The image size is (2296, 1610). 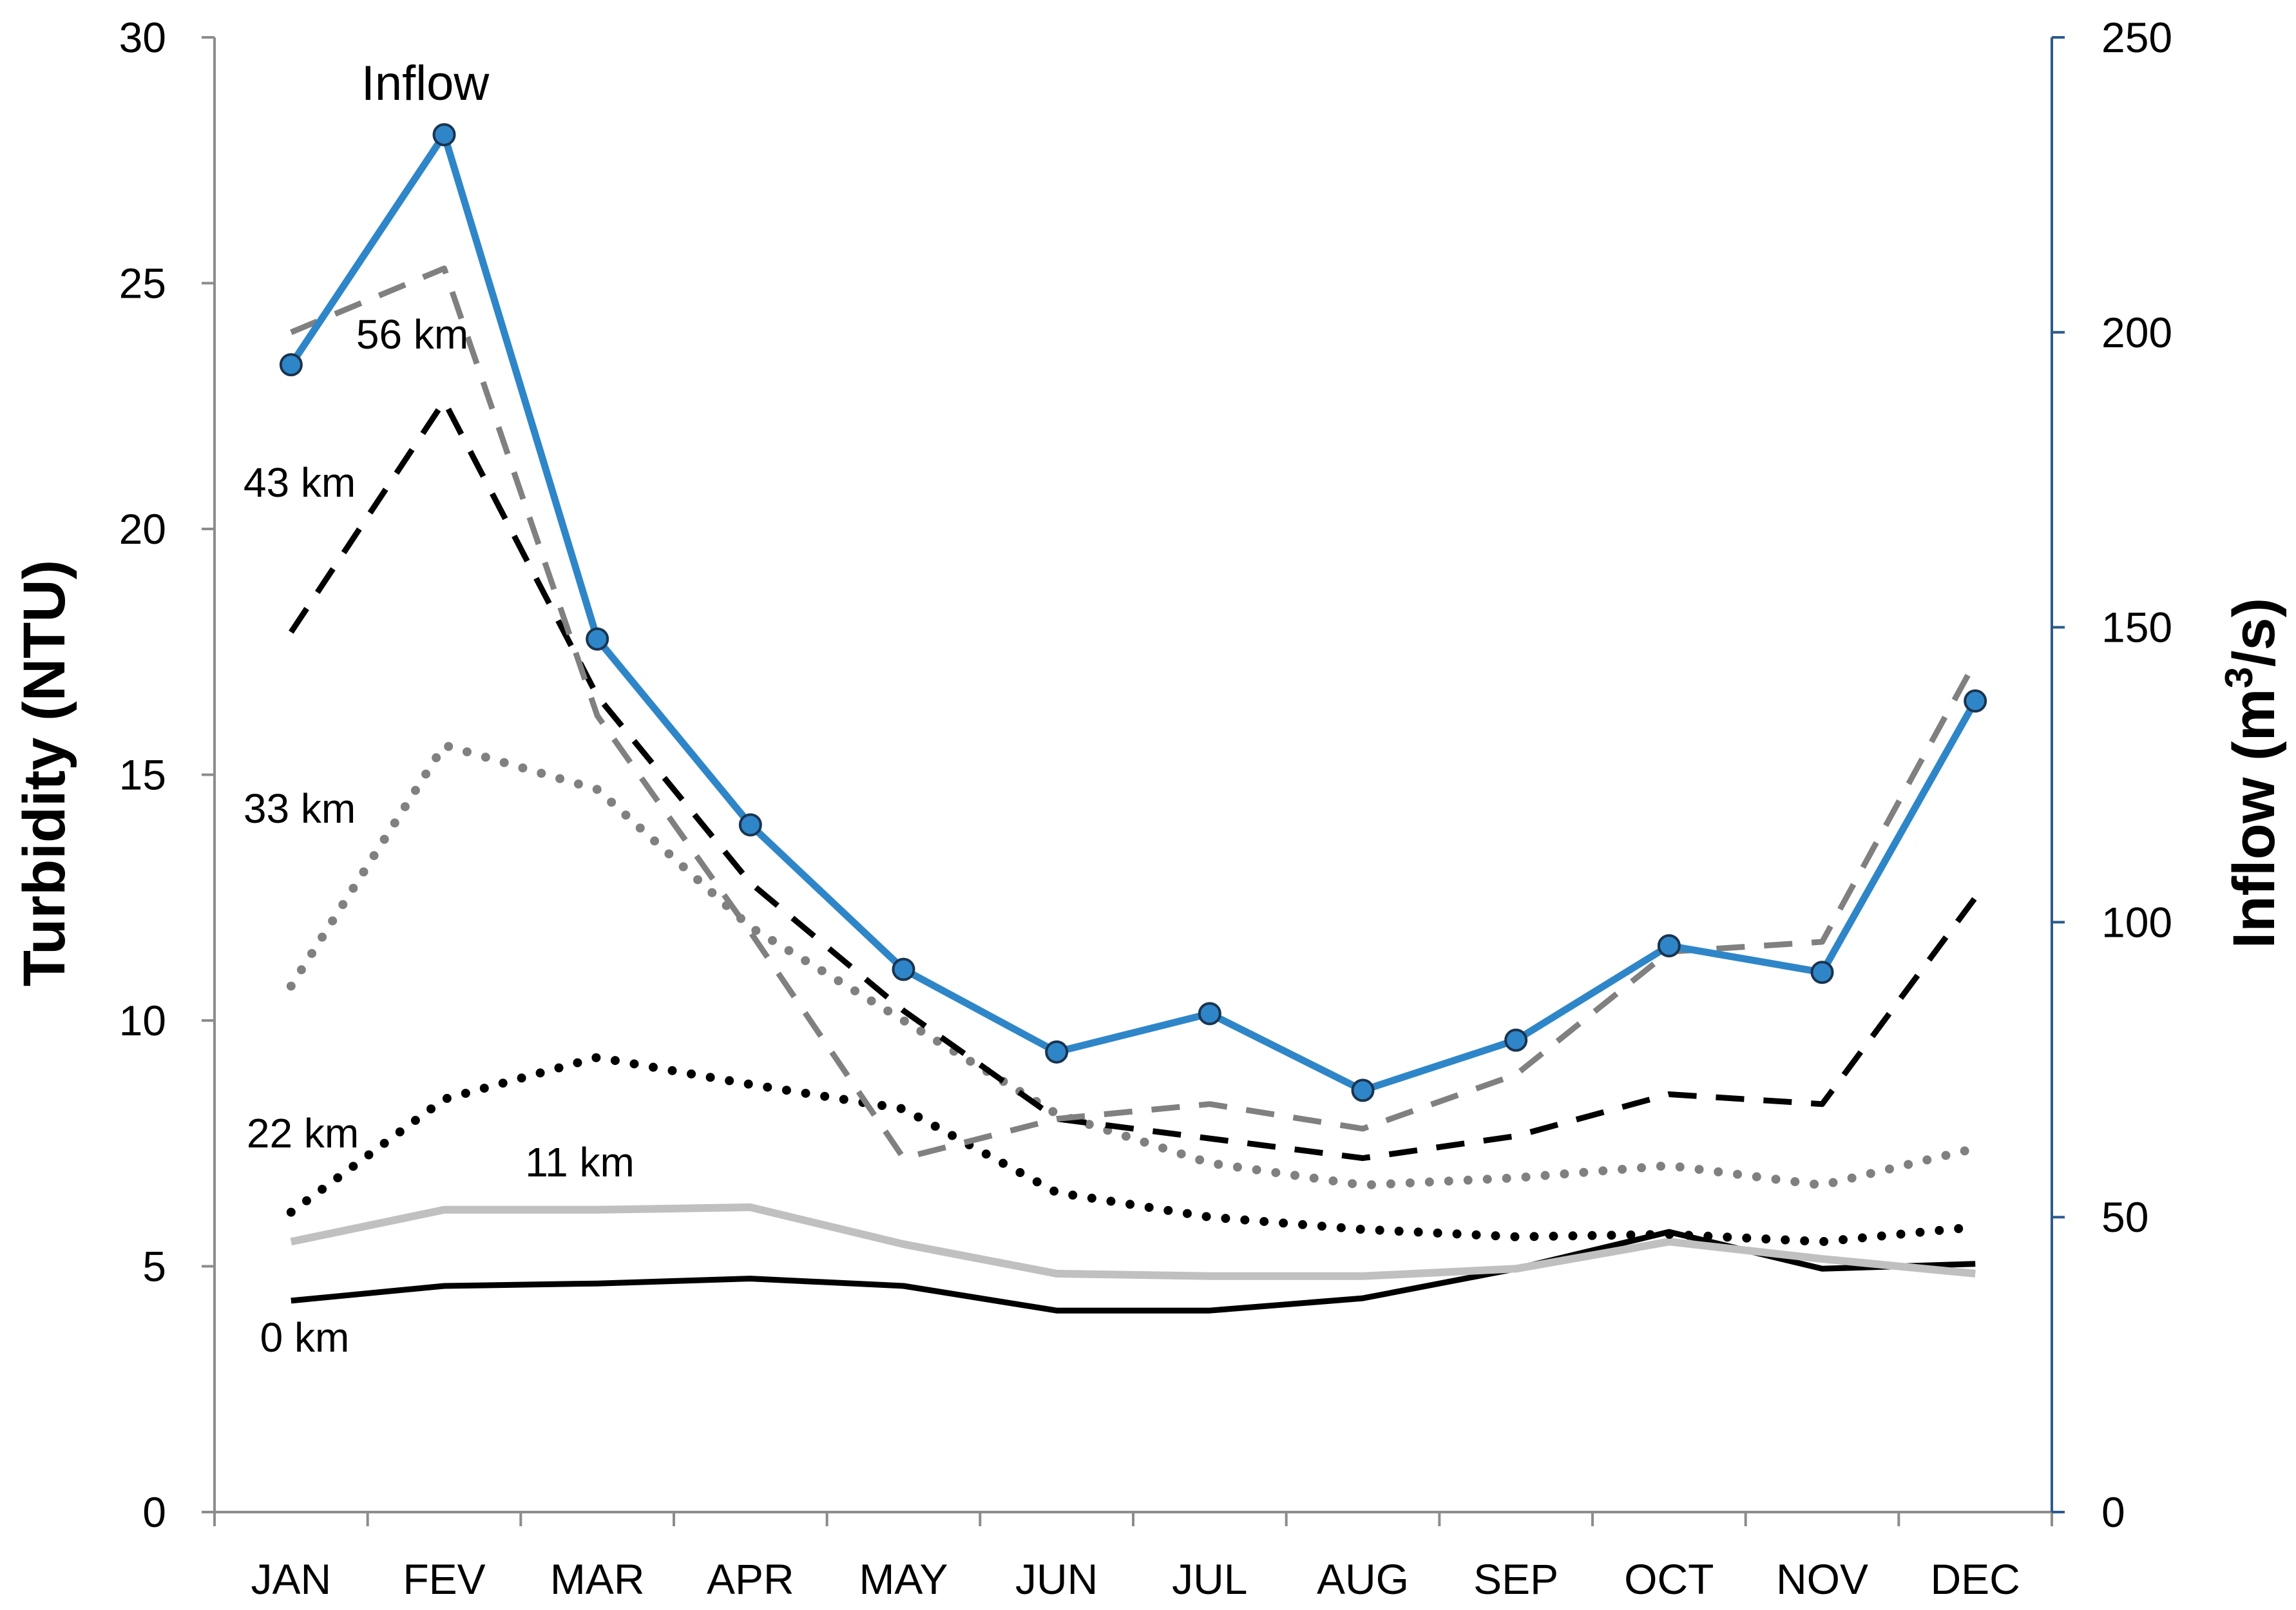 What do you see at coordinates (1133, 1241) in the screenshot?
I see `series-line-11-km` at bounding box center [1133, 1241].